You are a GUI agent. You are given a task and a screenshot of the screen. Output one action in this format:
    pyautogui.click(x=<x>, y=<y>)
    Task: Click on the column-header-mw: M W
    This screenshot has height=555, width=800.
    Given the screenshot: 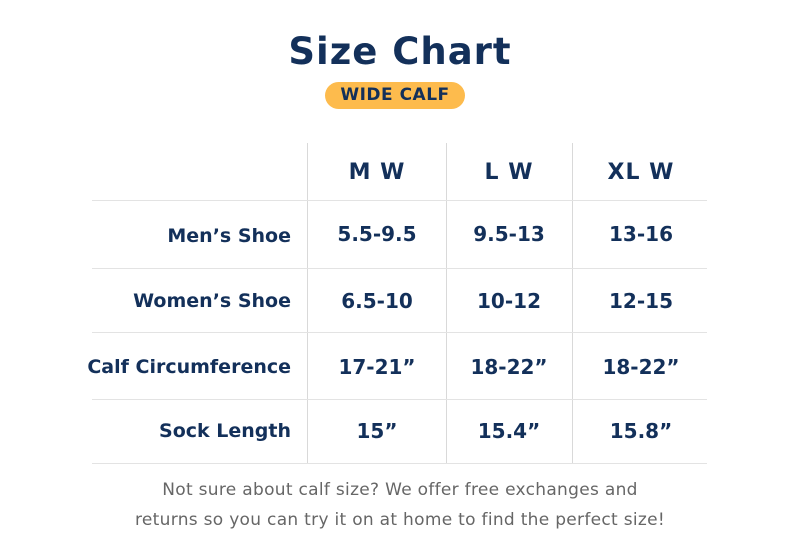 What is the action you would take?
    pyautogui.click(x=377, y=172)
    